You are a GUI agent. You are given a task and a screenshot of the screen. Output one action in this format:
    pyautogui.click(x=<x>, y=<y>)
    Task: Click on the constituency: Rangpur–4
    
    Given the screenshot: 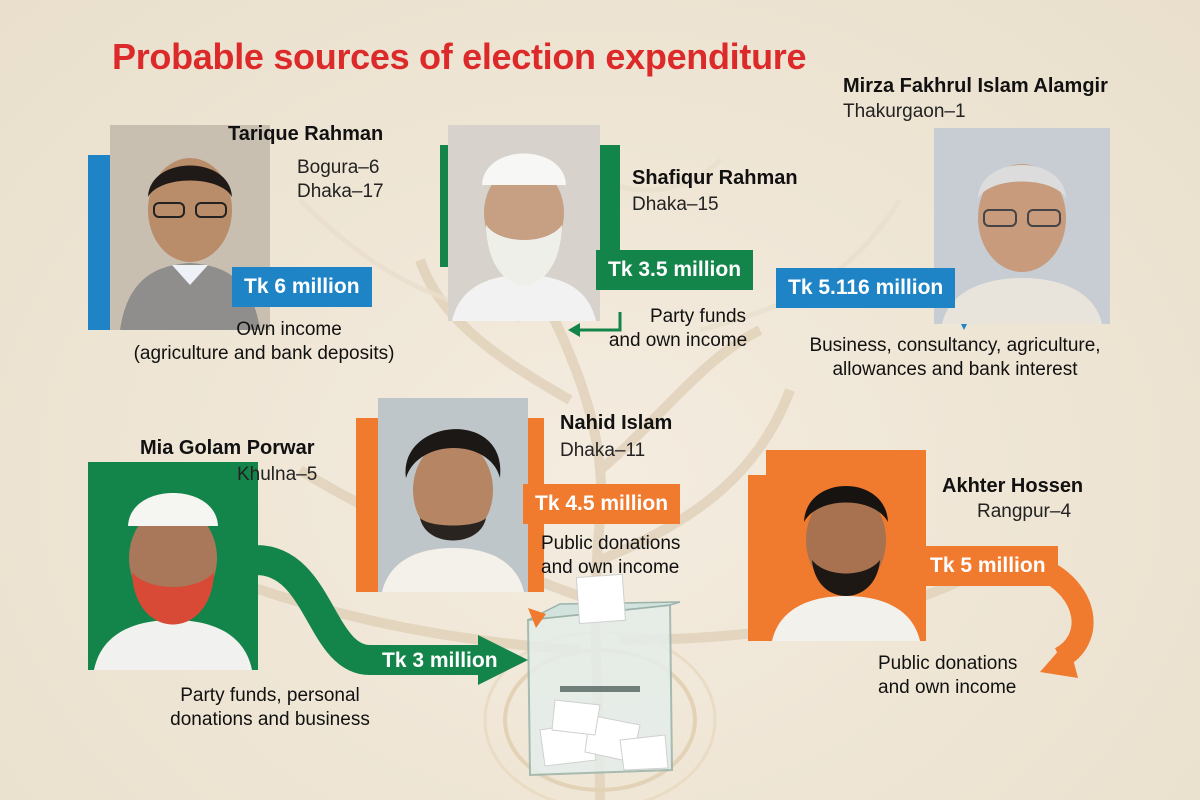 What is the action you would take?
    pyautogui.click(x=1024, y=511)
    